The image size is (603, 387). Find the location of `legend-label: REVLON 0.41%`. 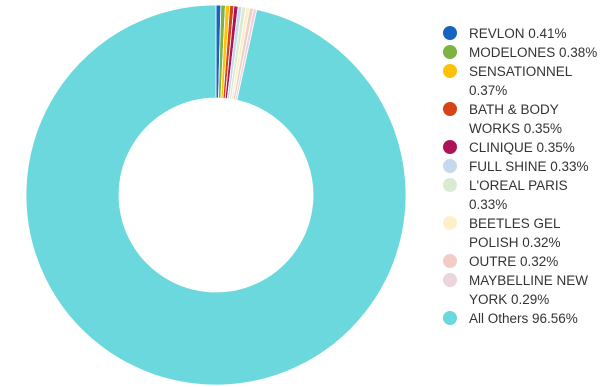

legend-label: REVLON 0.41% is located at coordinates (518, 33).